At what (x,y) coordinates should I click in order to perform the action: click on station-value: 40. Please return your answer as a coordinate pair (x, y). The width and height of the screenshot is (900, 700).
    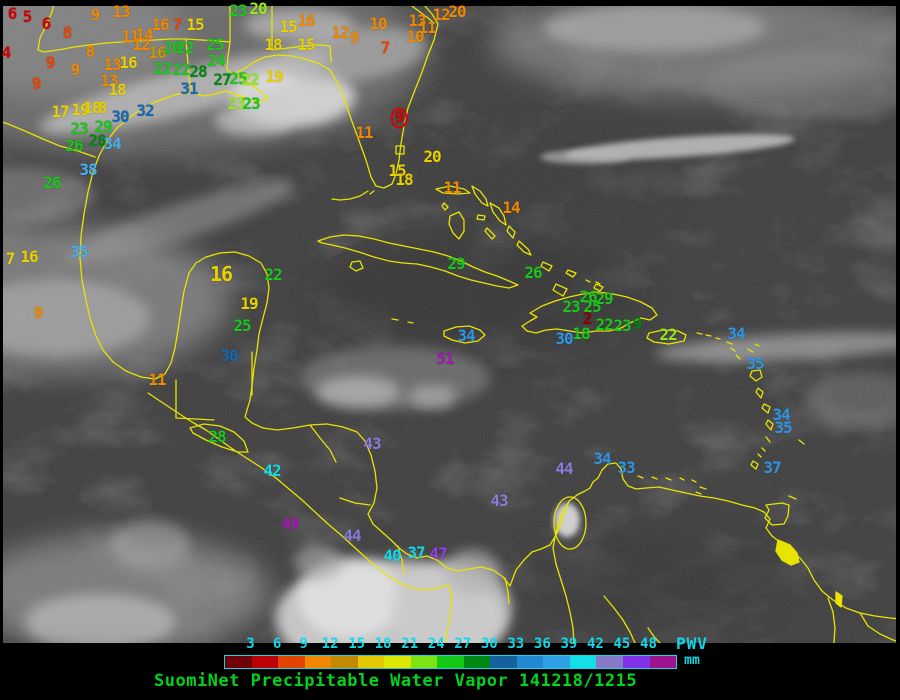
    Looking at the image, I should click on (392, 555).